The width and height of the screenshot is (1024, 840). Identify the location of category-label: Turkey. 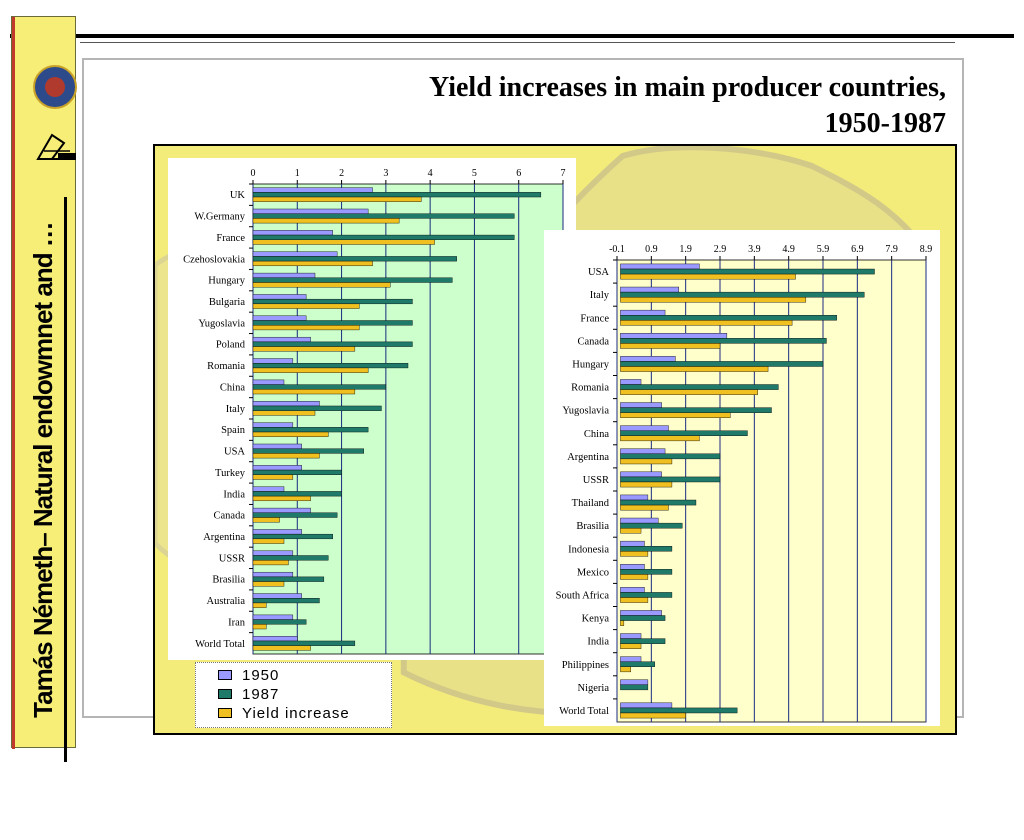
(230, 473).